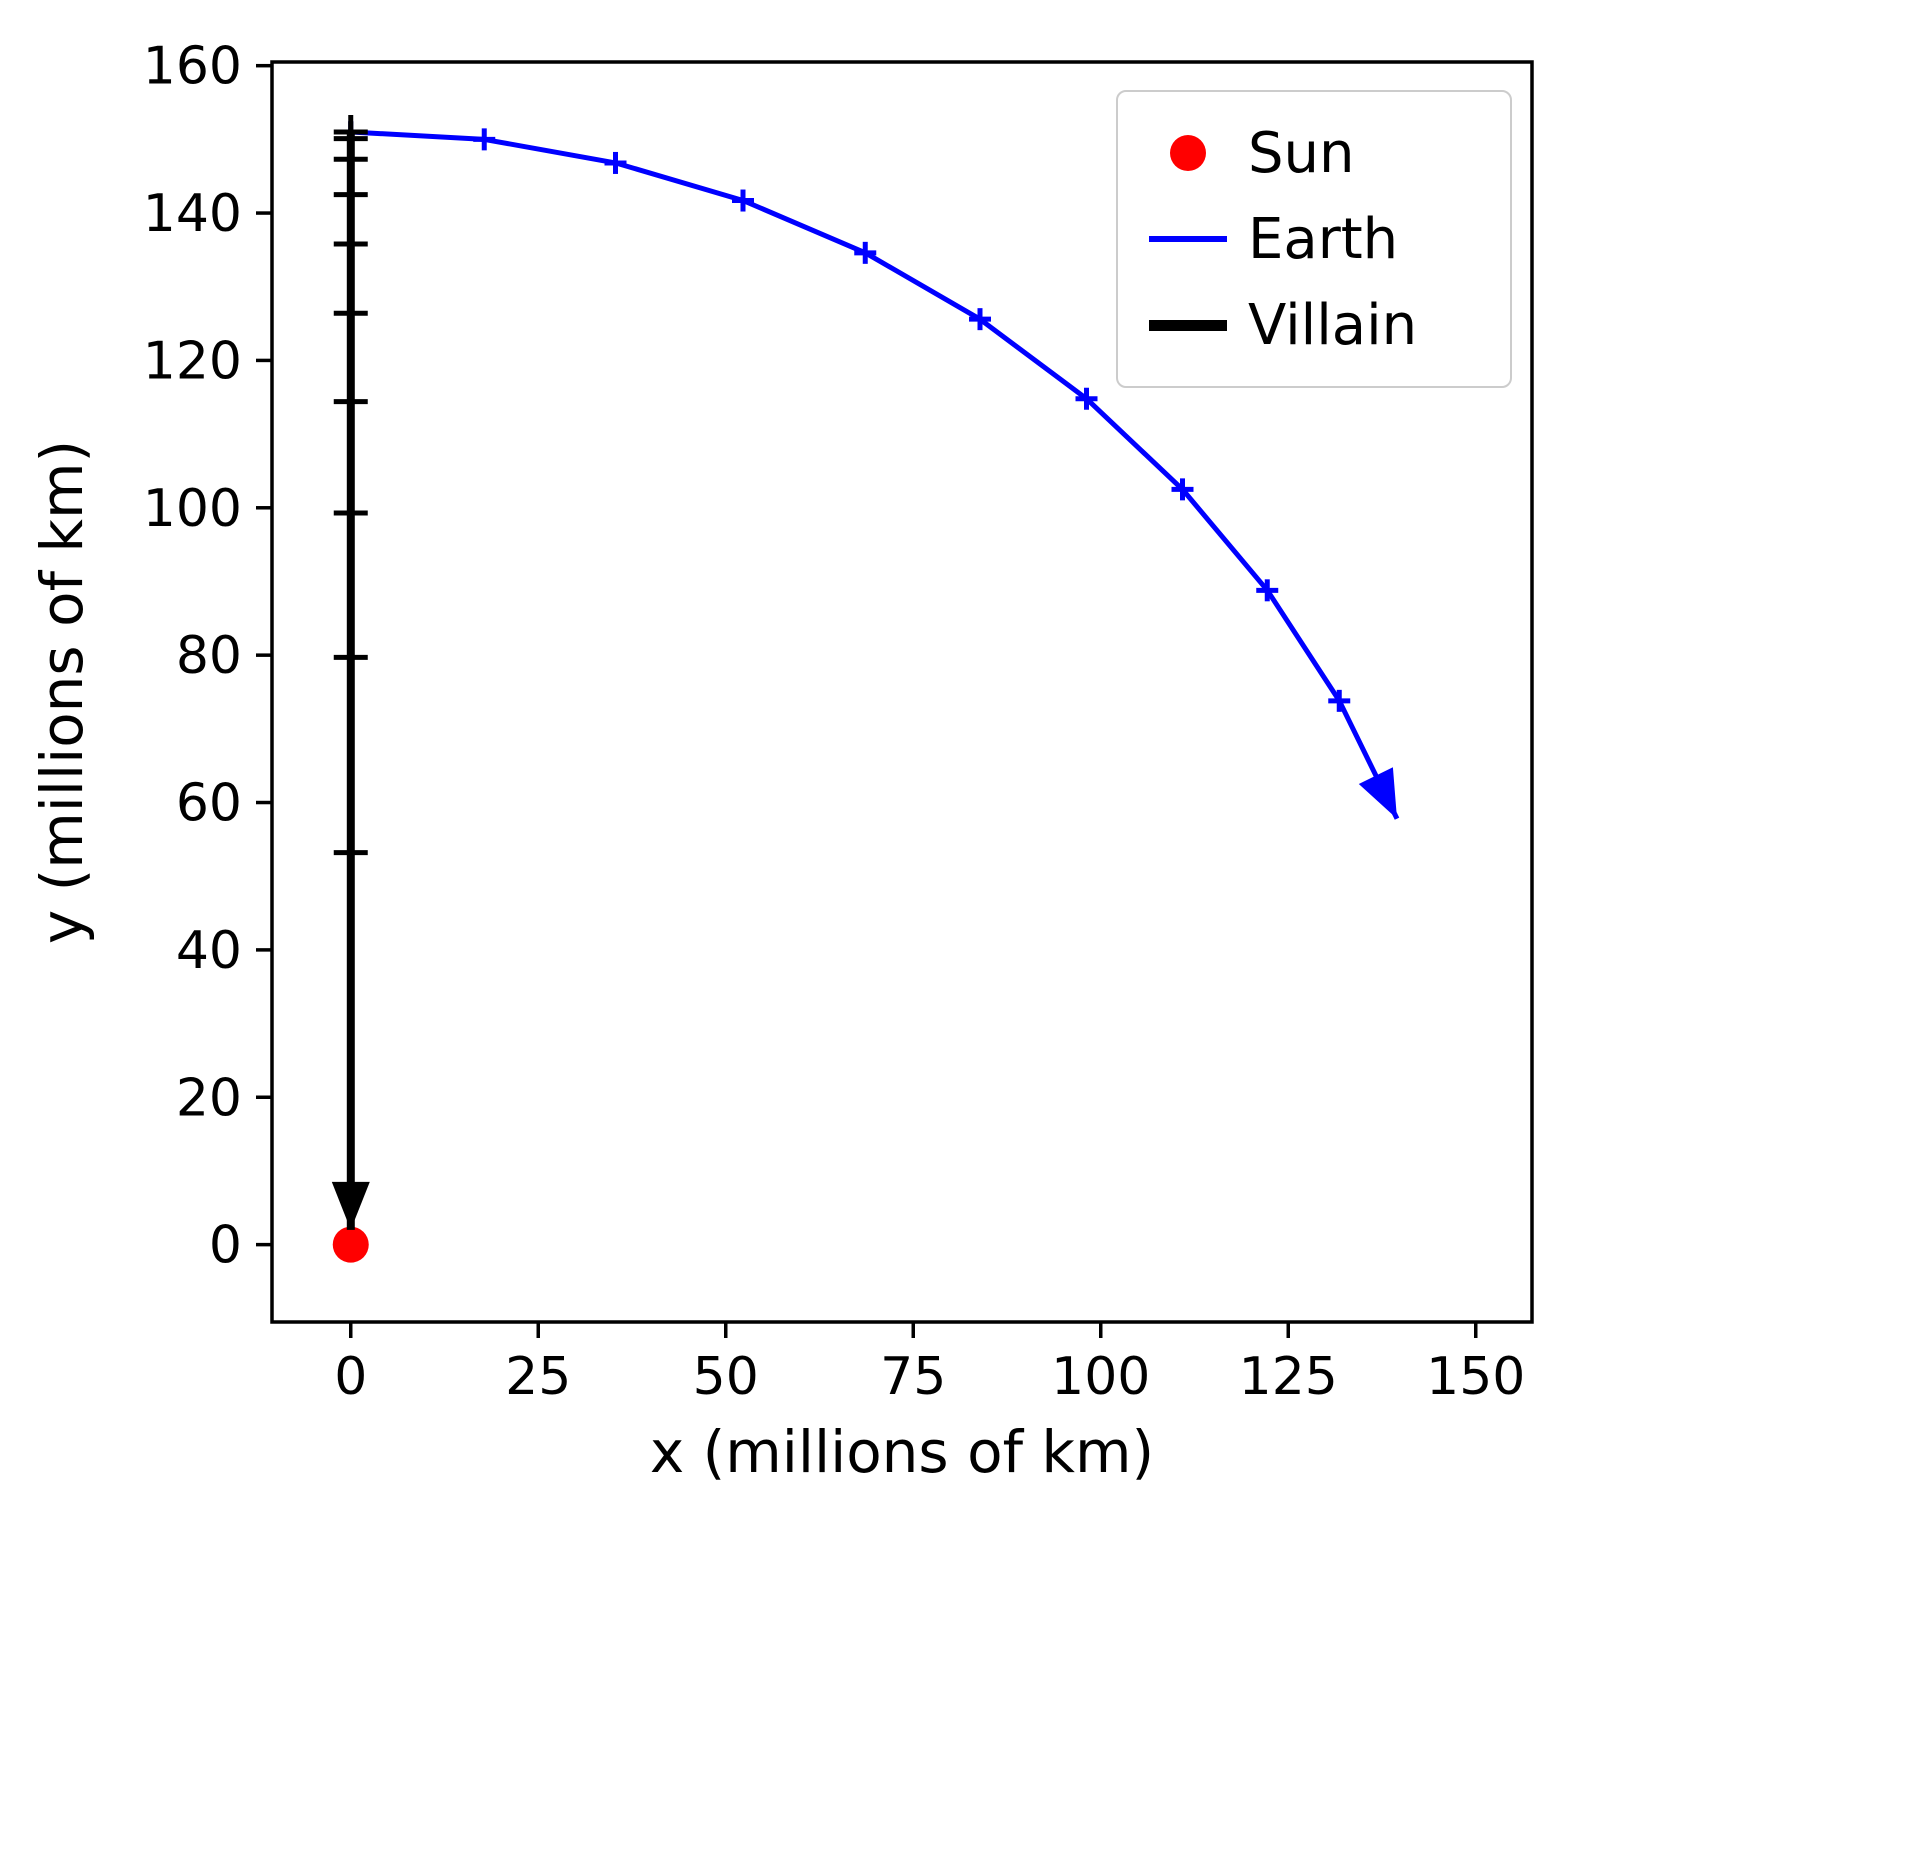 Image resolution: width=1920 pixels, height=1875 pixels. What do you see at coordinates (225, 1246) in the screenshot?
I see `y-tick-label: 0` at bounding box center [225, 1246].